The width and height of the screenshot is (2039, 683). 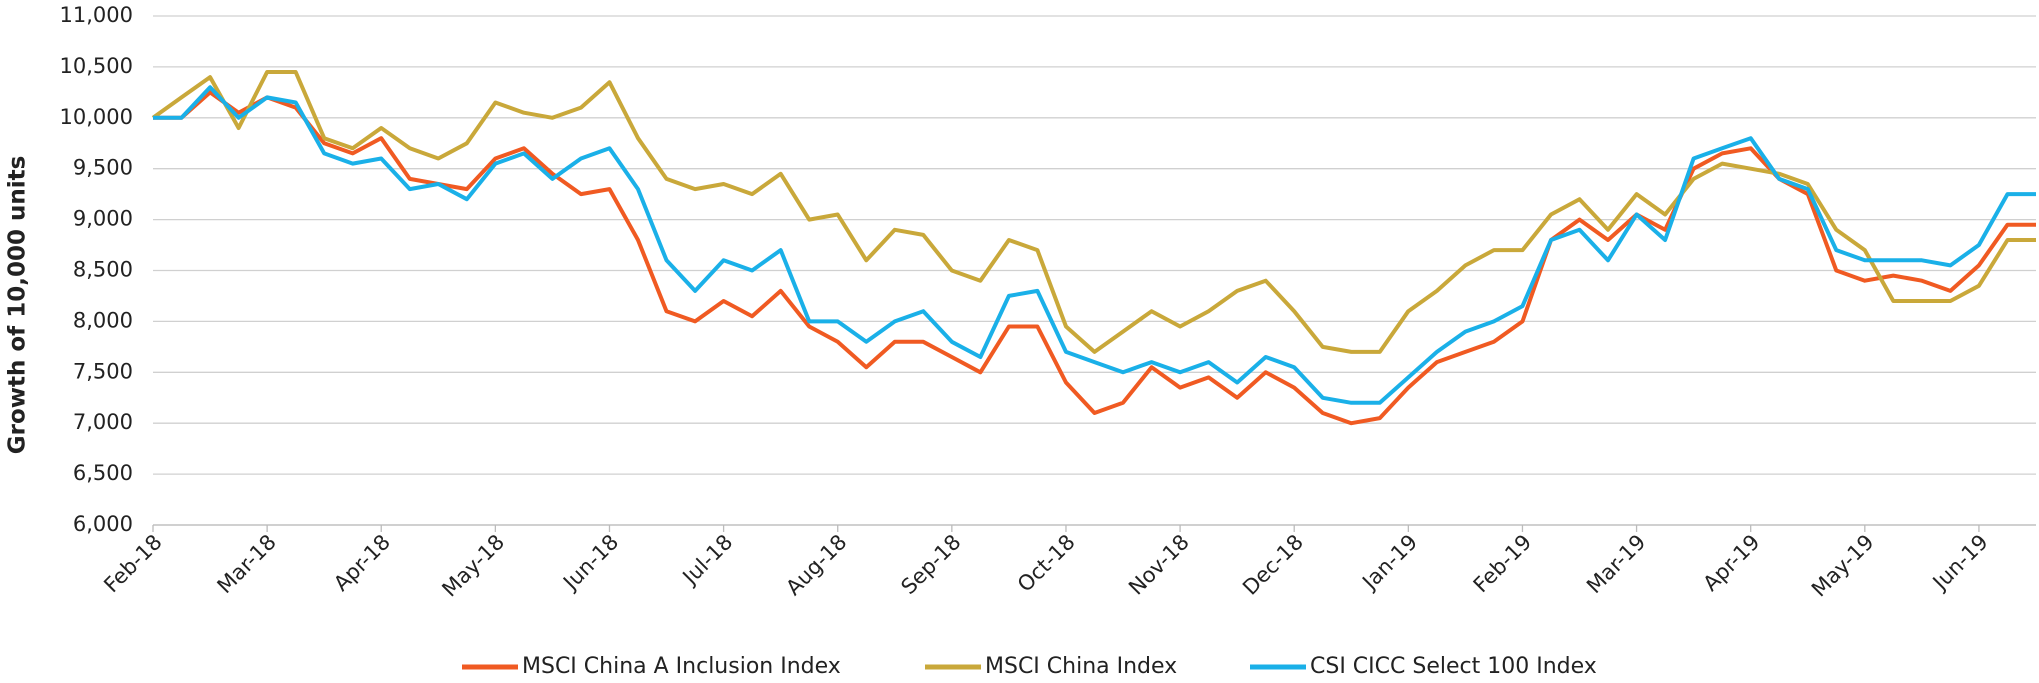 What do you see at coordinates (1843, 566) in the screenshot?
I see `x-tick-label: May-19` at bounding box center [1843, 566].